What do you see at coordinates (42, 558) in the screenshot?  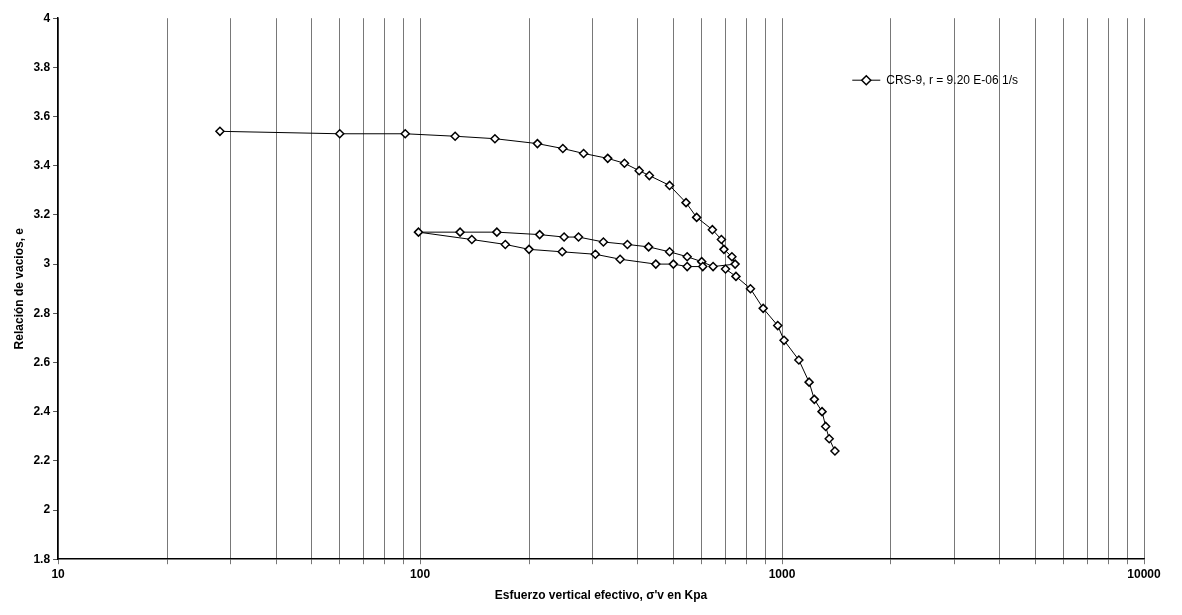 I see `y-tick-label: 1.8` at bounding box center [42, 558].